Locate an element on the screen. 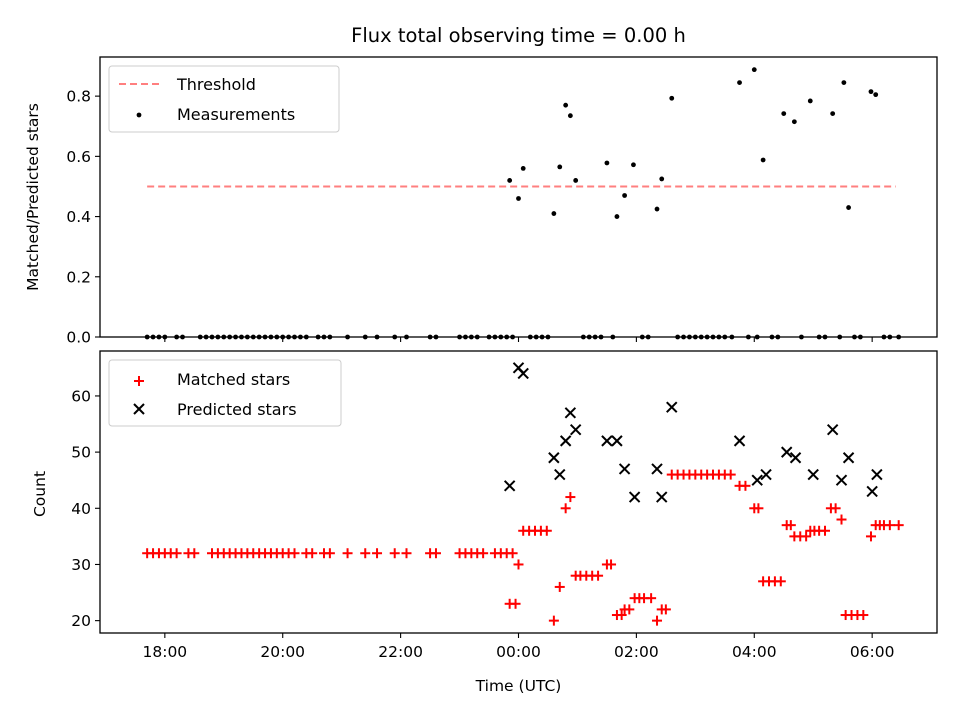 The height and width of the screenshot is (720, 960). bottom-legend: Matched stars Predicted stars is located at coordinates (225, 393).